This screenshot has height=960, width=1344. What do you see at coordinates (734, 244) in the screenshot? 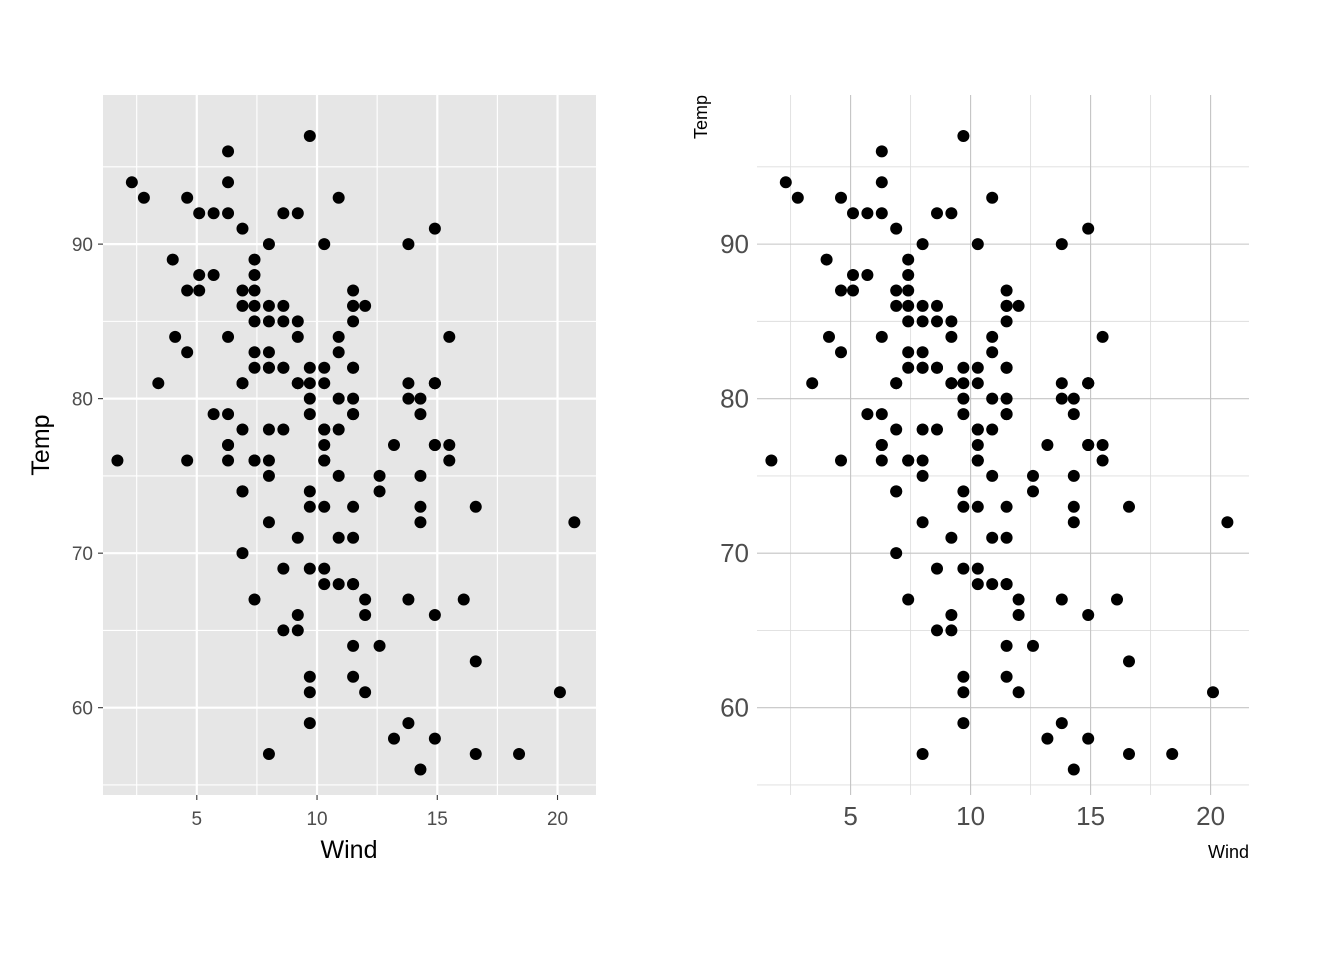
I see `y-tick-label: 90` at bounding box center [734, 244].